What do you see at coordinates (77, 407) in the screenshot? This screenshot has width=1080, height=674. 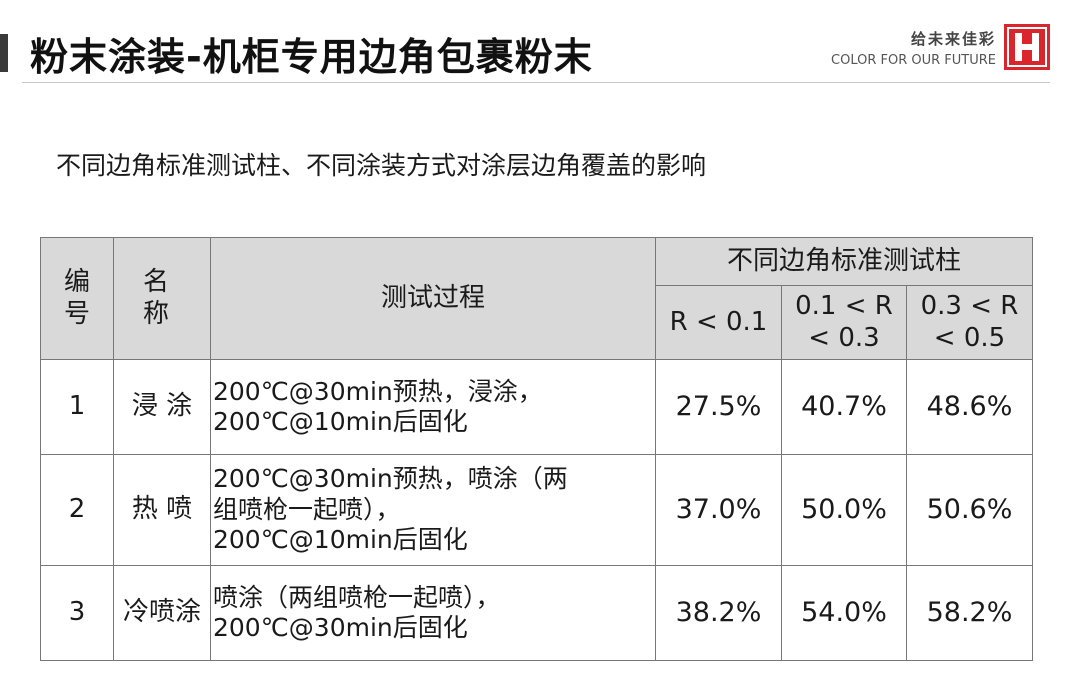 I see `row-no: 1` at bounding box center [77, 407].